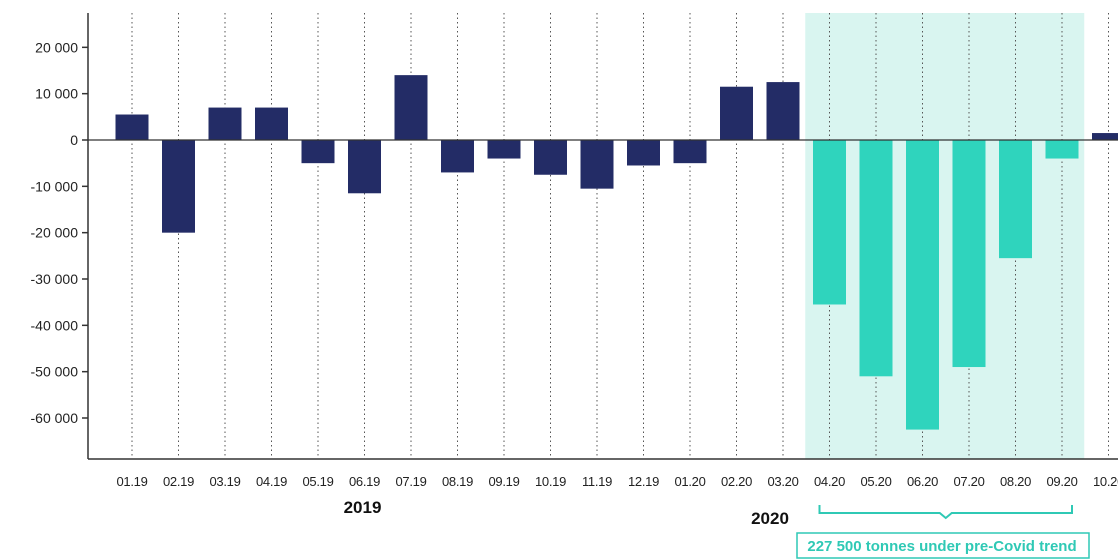  Describe the element at coordinates (597, 481) in the screenshot. I see `x-tick-label: 11.19` at that location.